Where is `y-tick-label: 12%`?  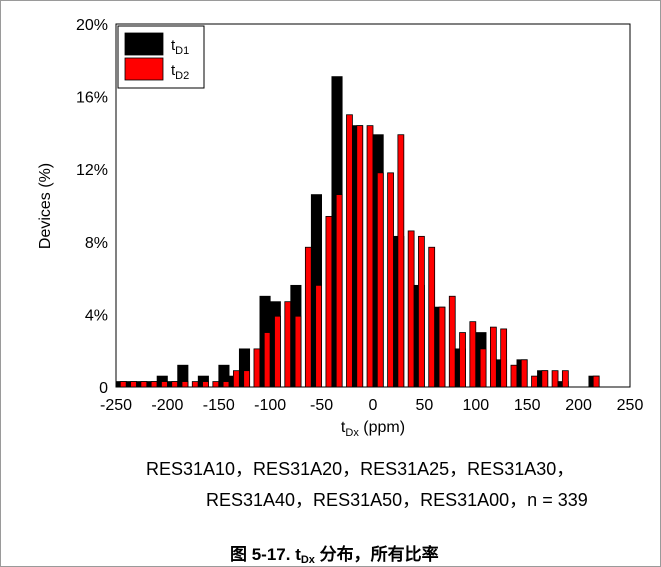 y-tick-label: 12% is located at coordinates (92, 170).